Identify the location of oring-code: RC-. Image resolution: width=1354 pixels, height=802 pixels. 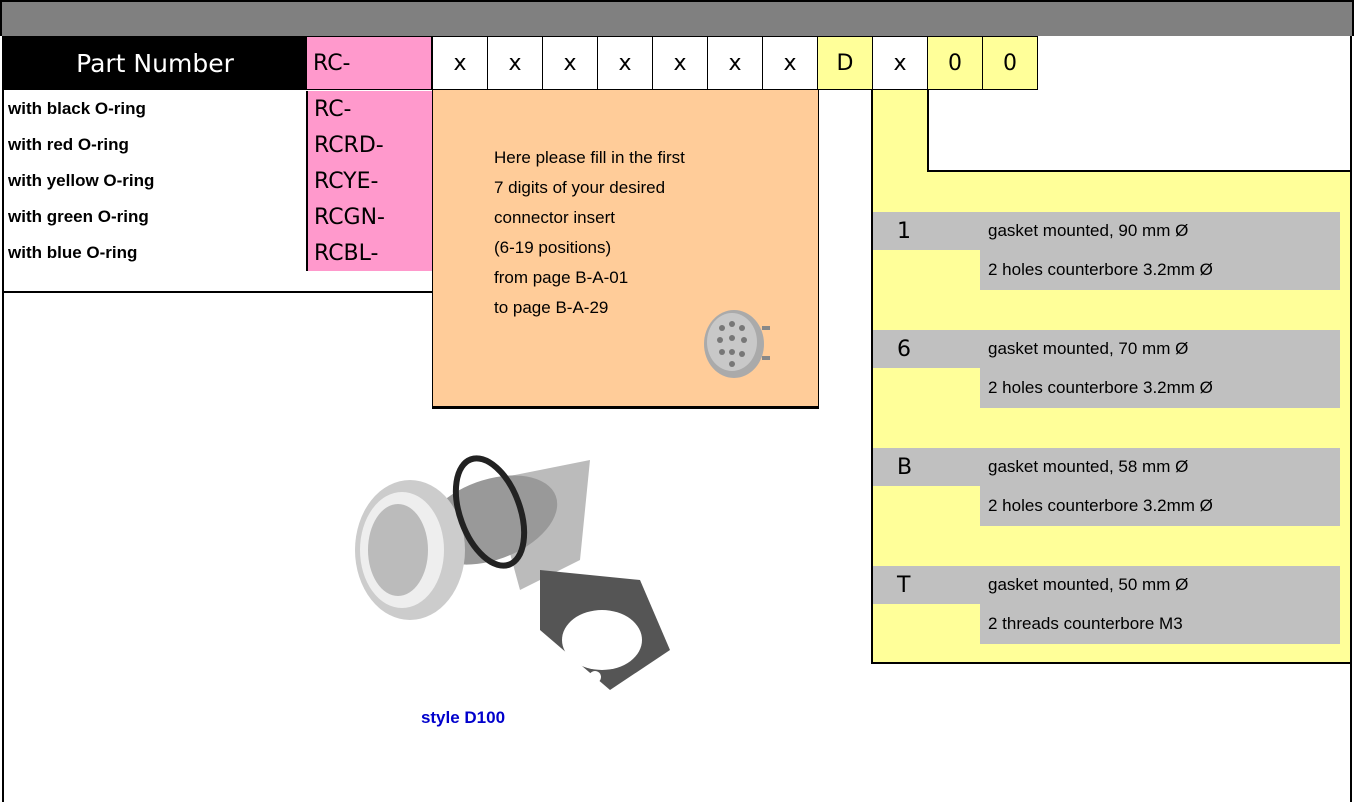
(369, 109).